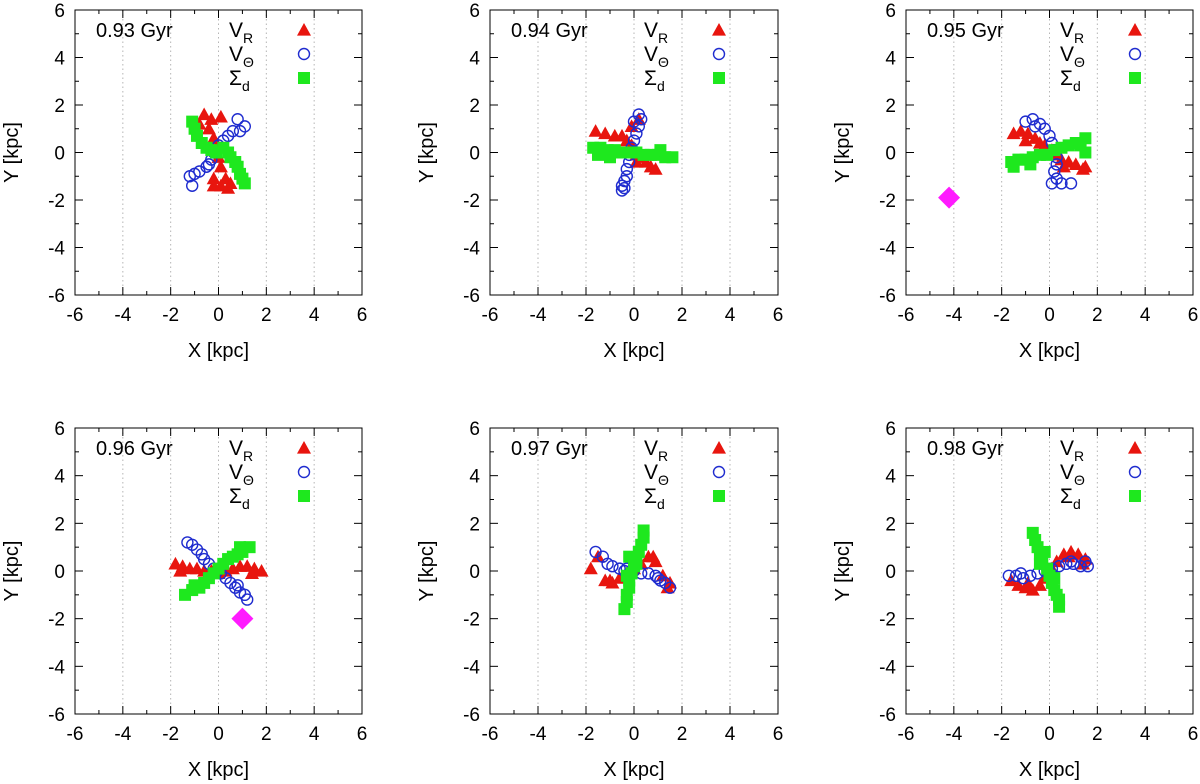  Describe the element at coordinates (965, 449) in the screenshot. I see `time-label: 0.98 Gyr` at that location.